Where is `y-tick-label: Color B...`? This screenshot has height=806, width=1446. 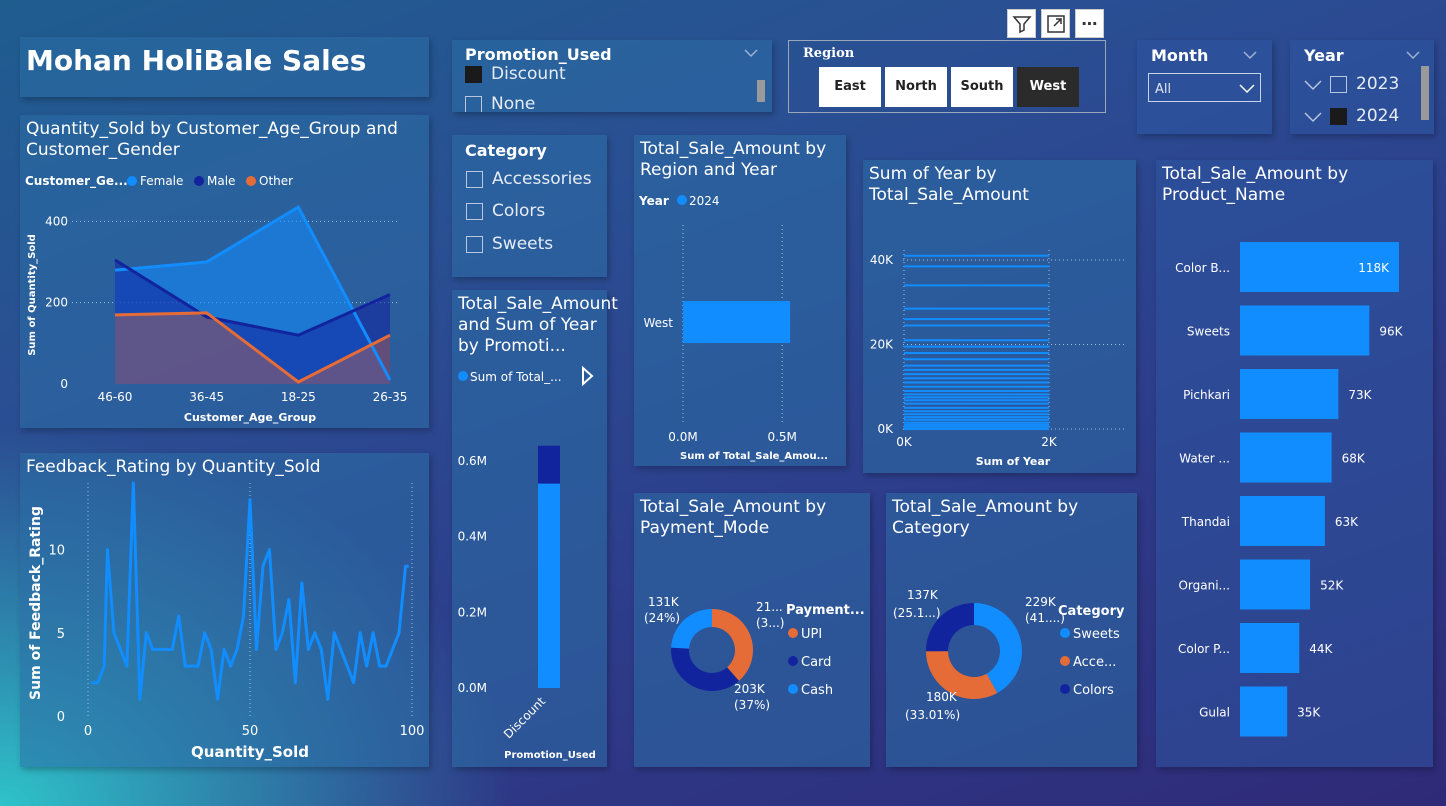 y-tick-label: Color B... is located at coordinates (1202, 268).